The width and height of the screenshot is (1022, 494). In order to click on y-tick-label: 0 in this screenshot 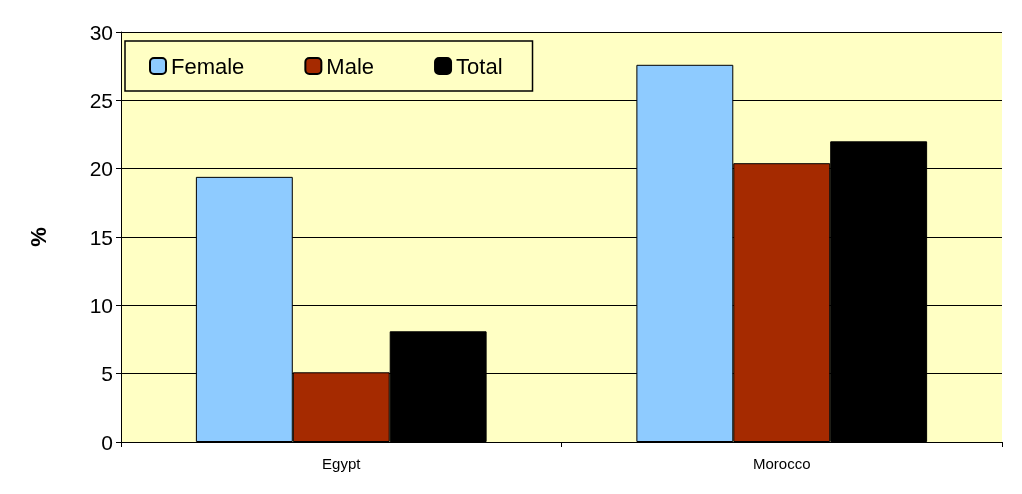, I will do `click(107, 442)`.